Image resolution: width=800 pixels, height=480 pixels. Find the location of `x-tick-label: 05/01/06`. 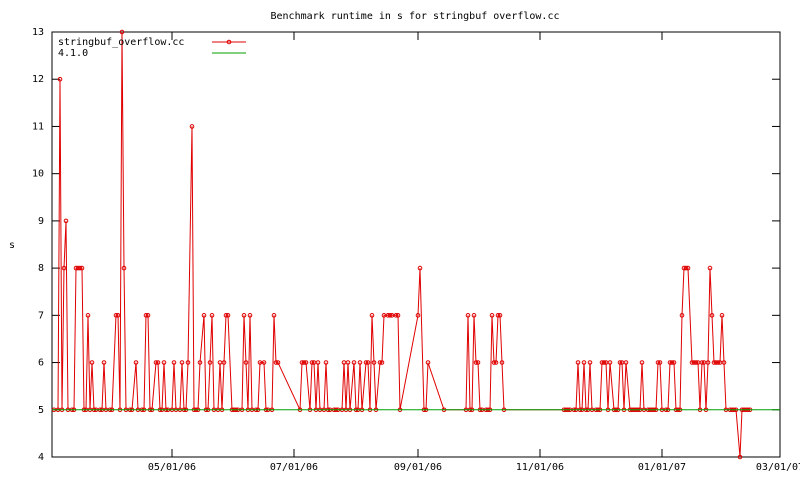

x-tick-label: 05/01/06 is located at coordinates (172, 467).